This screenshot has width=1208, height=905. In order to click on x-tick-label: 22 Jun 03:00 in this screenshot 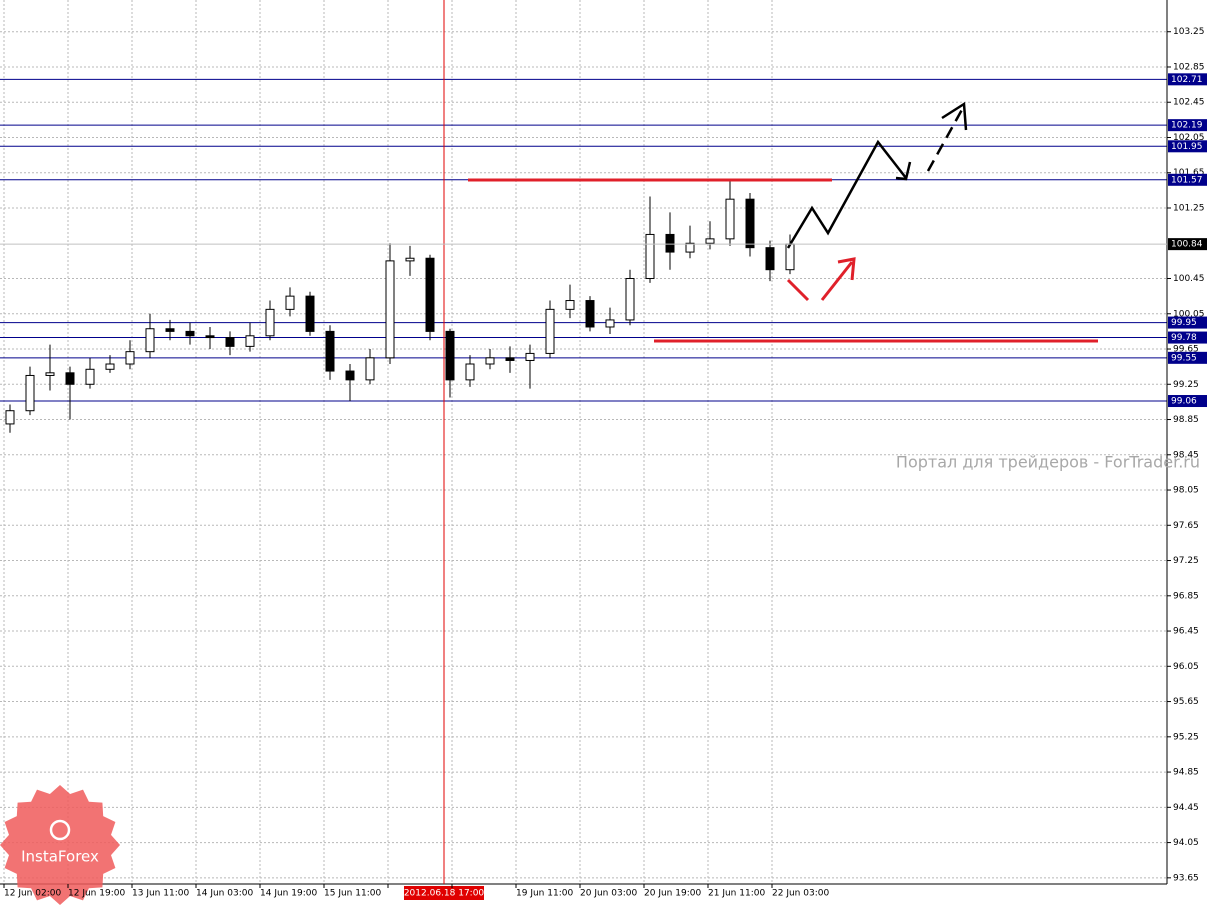, I will do `click(800, 894)`.